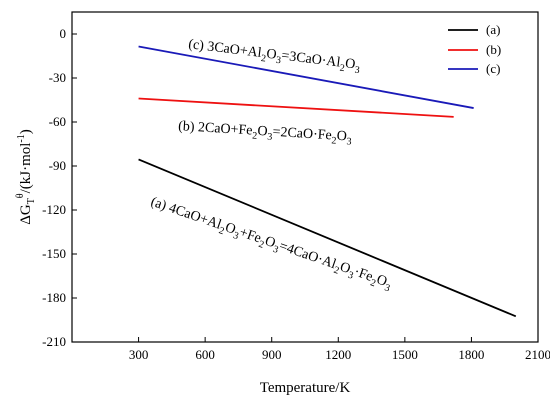  I want to click on y-tick-label: -30, so click(57, 77).